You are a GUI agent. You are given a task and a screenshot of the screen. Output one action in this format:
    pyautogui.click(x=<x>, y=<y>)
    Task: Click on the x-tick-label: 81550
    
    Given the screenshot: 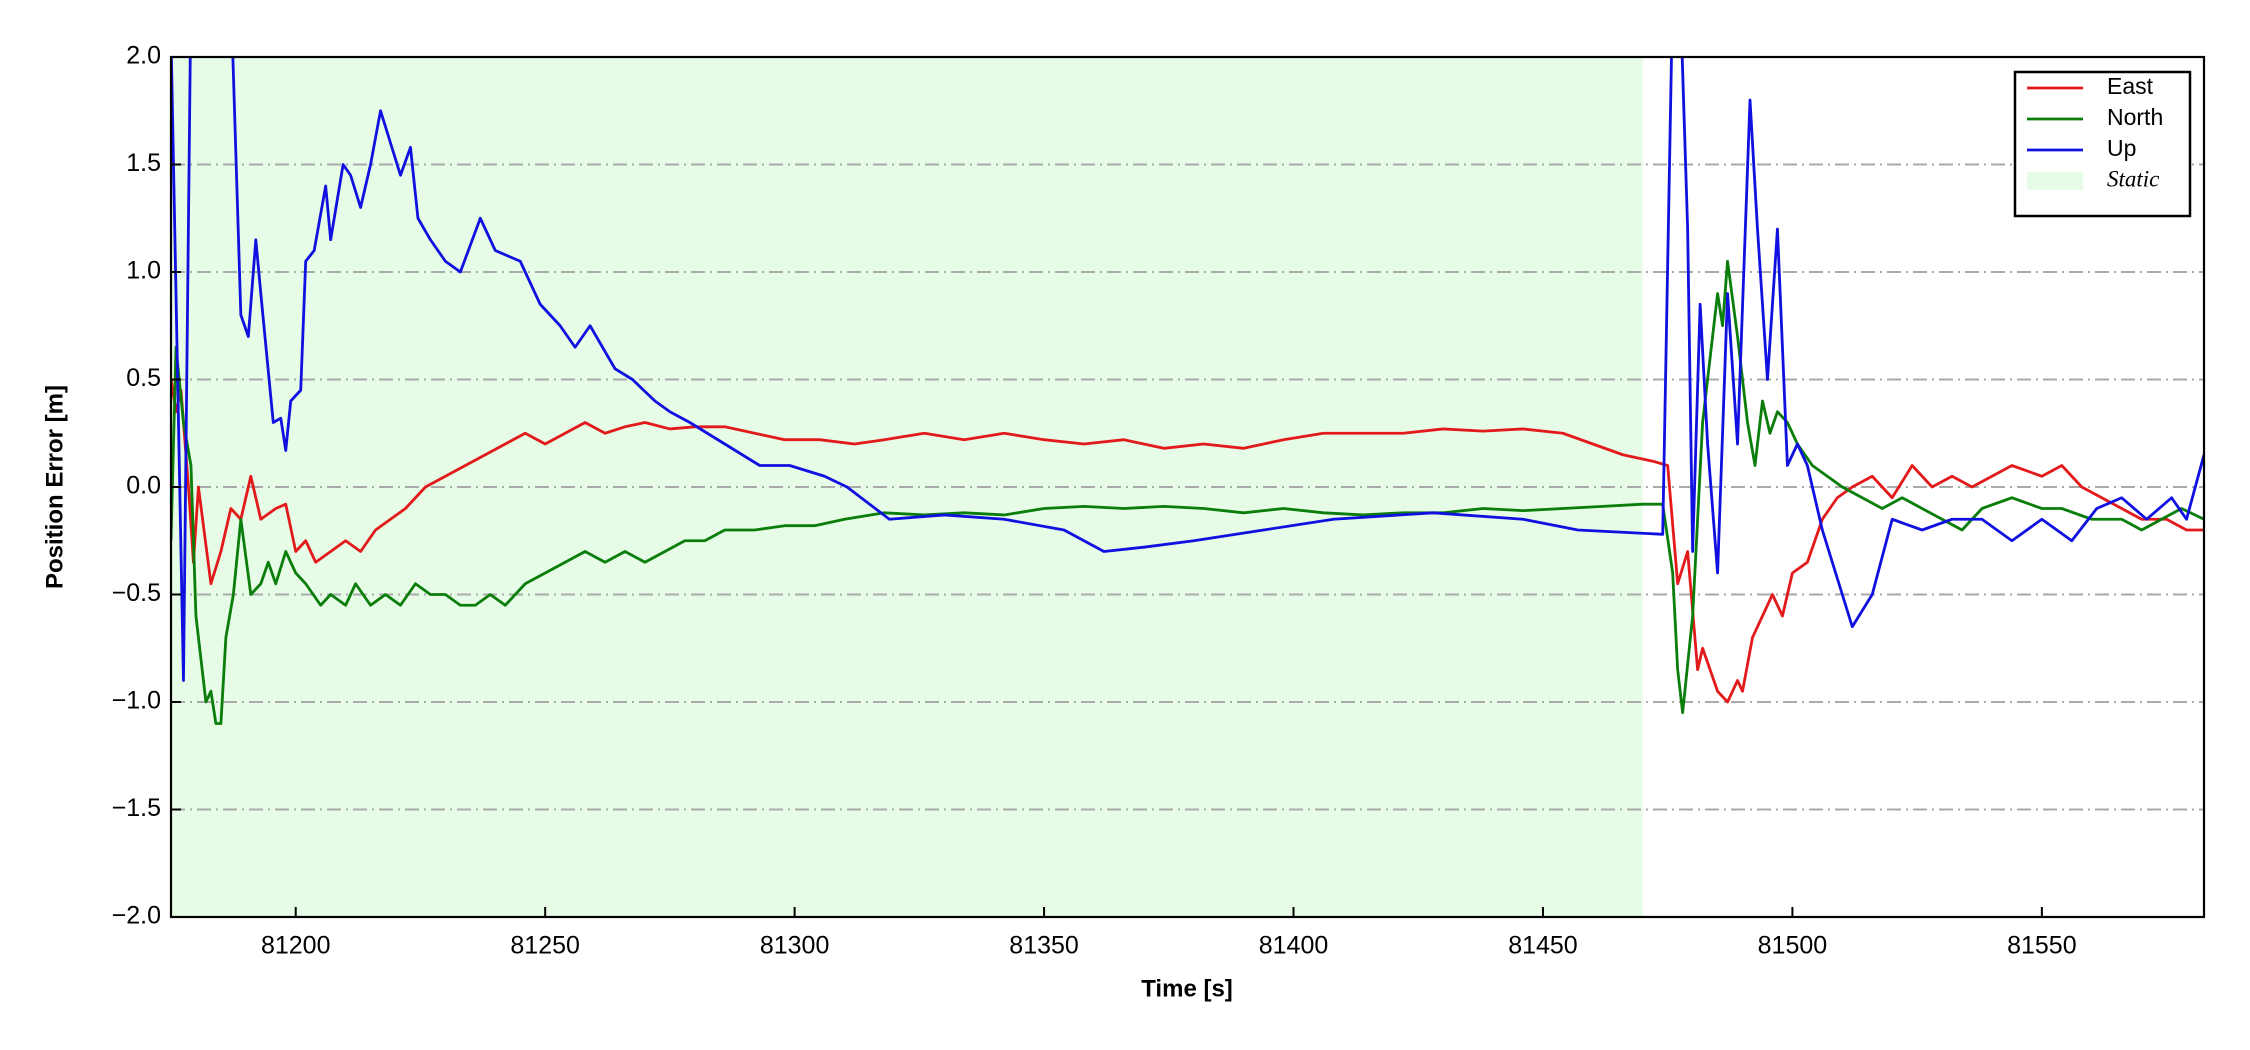 What is the action you would take?
    pyautogui.click(x=2042, y=946)
    